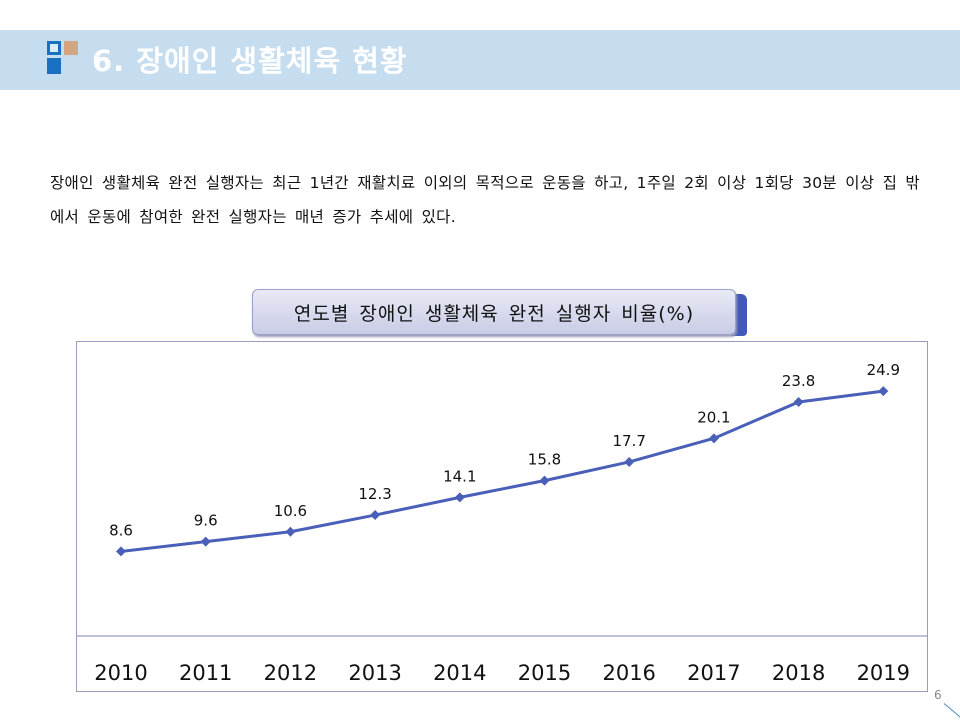 The height and width of the screenshot is (720, 960). I want to click on corner-decoration, so click(951, 711).